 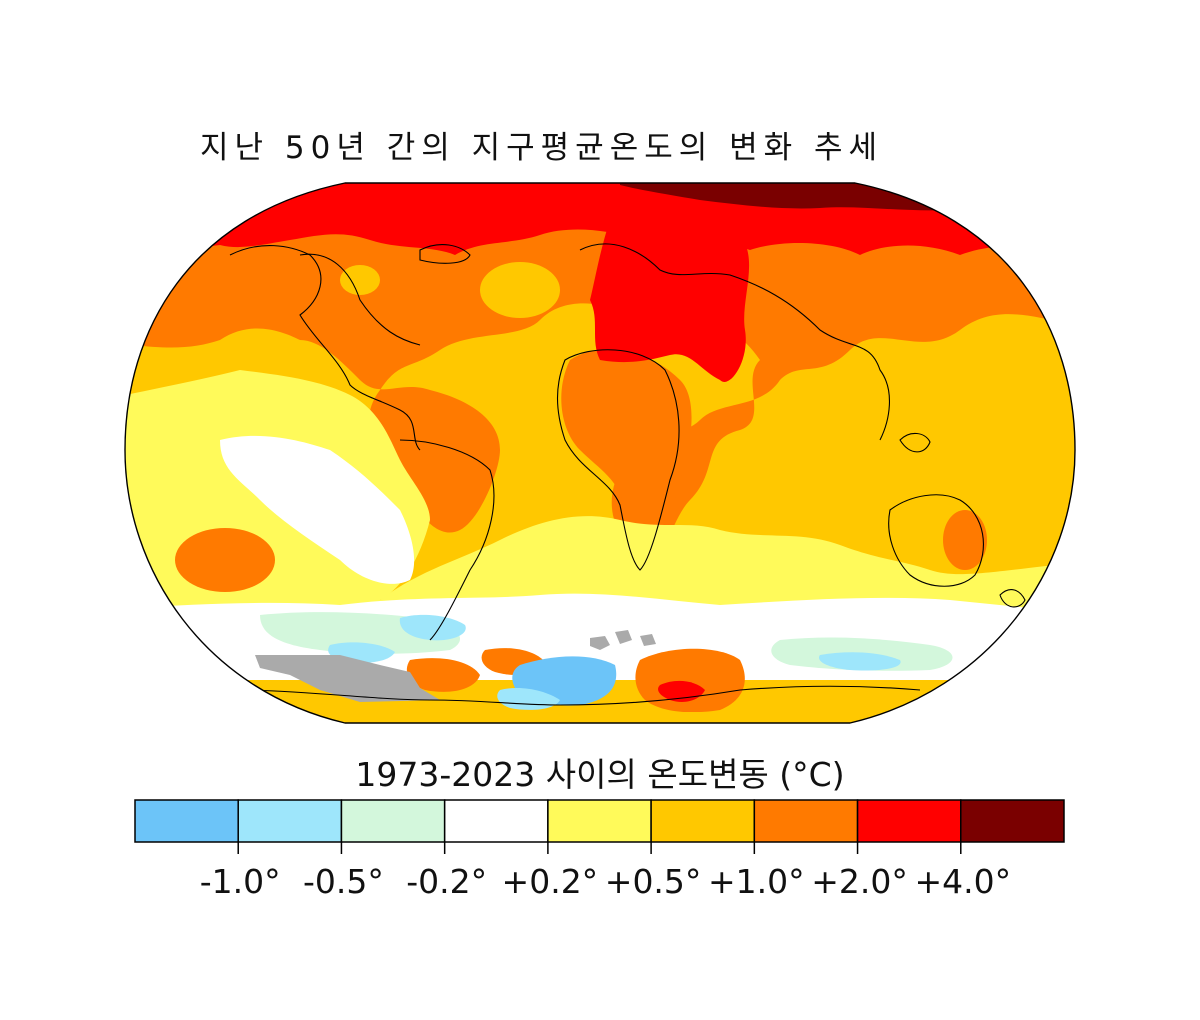 I want to click on legend-tick-label-4: +0.5°, so click(x=653, y=881).